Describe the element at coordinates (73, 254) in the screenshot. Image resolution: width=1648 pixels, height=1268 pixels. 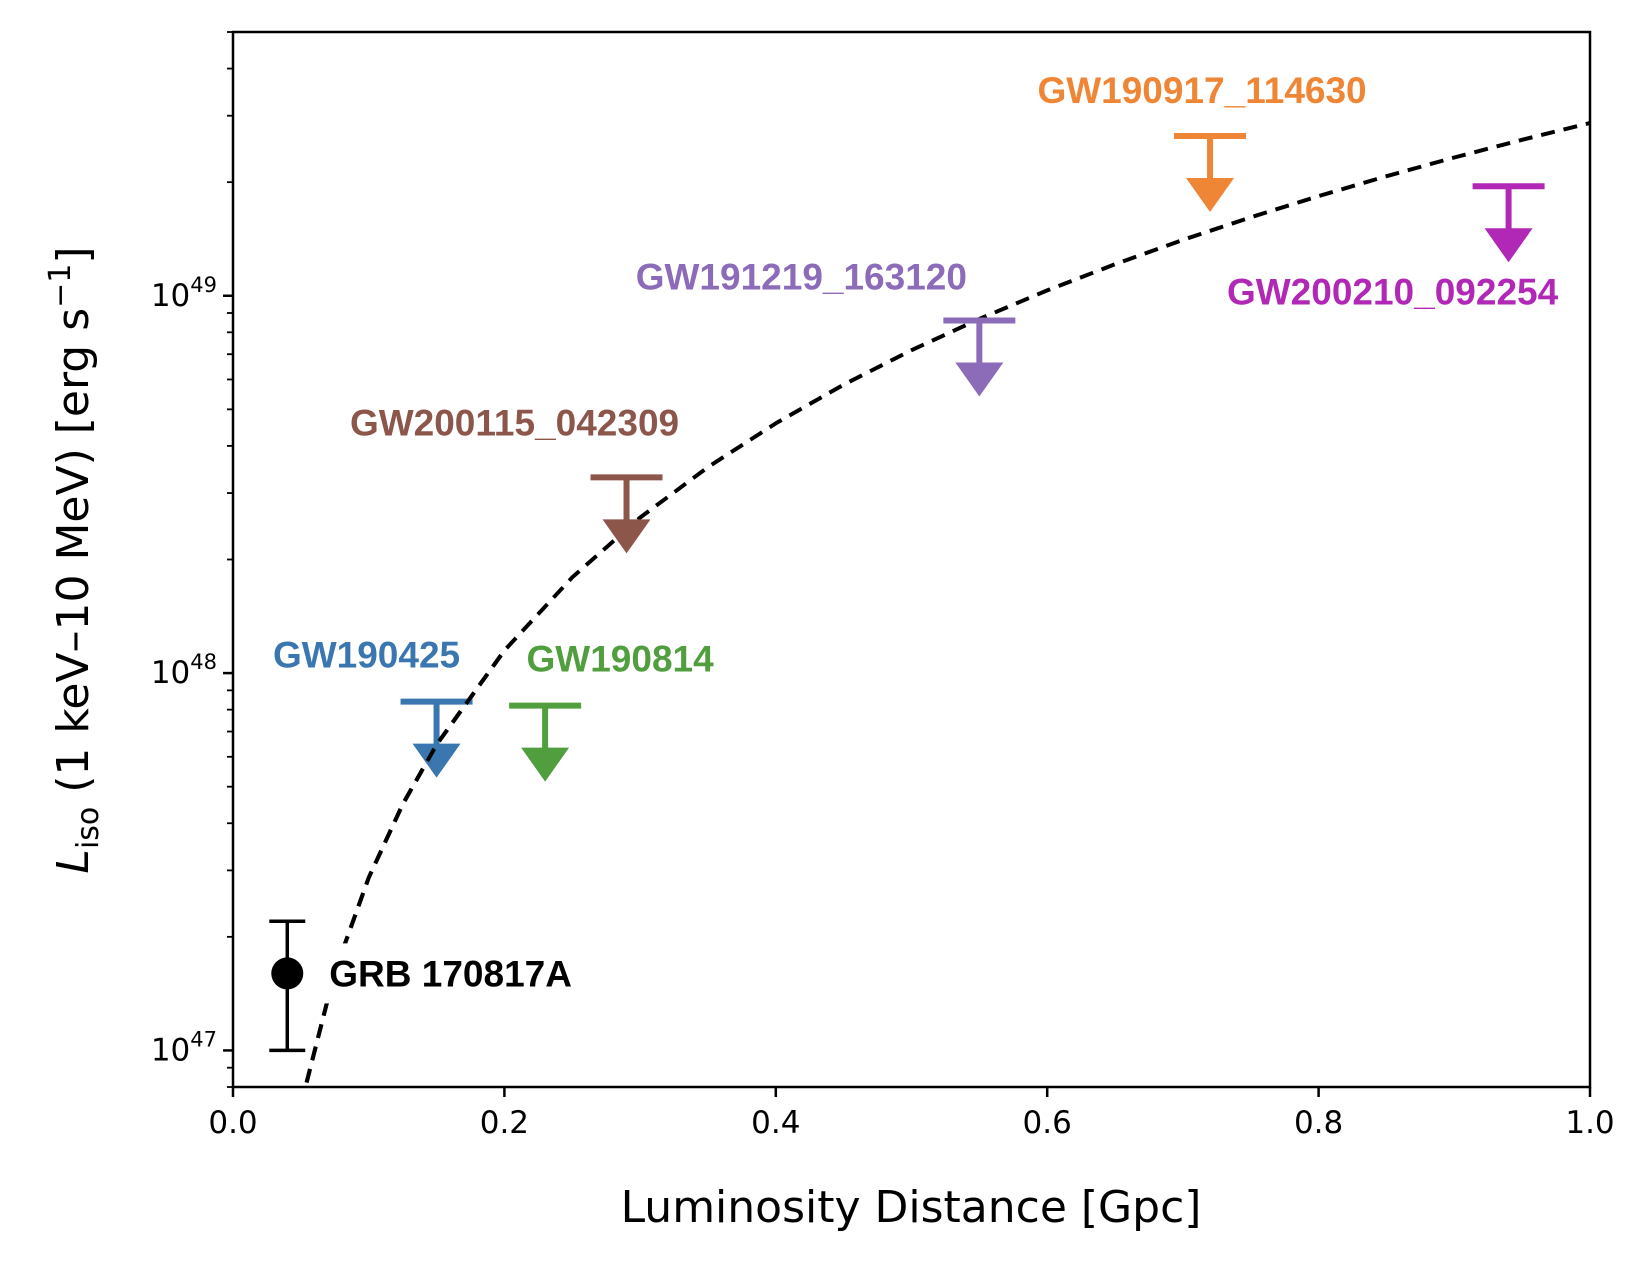
I see `y-axis-label-close: ]` at that location.